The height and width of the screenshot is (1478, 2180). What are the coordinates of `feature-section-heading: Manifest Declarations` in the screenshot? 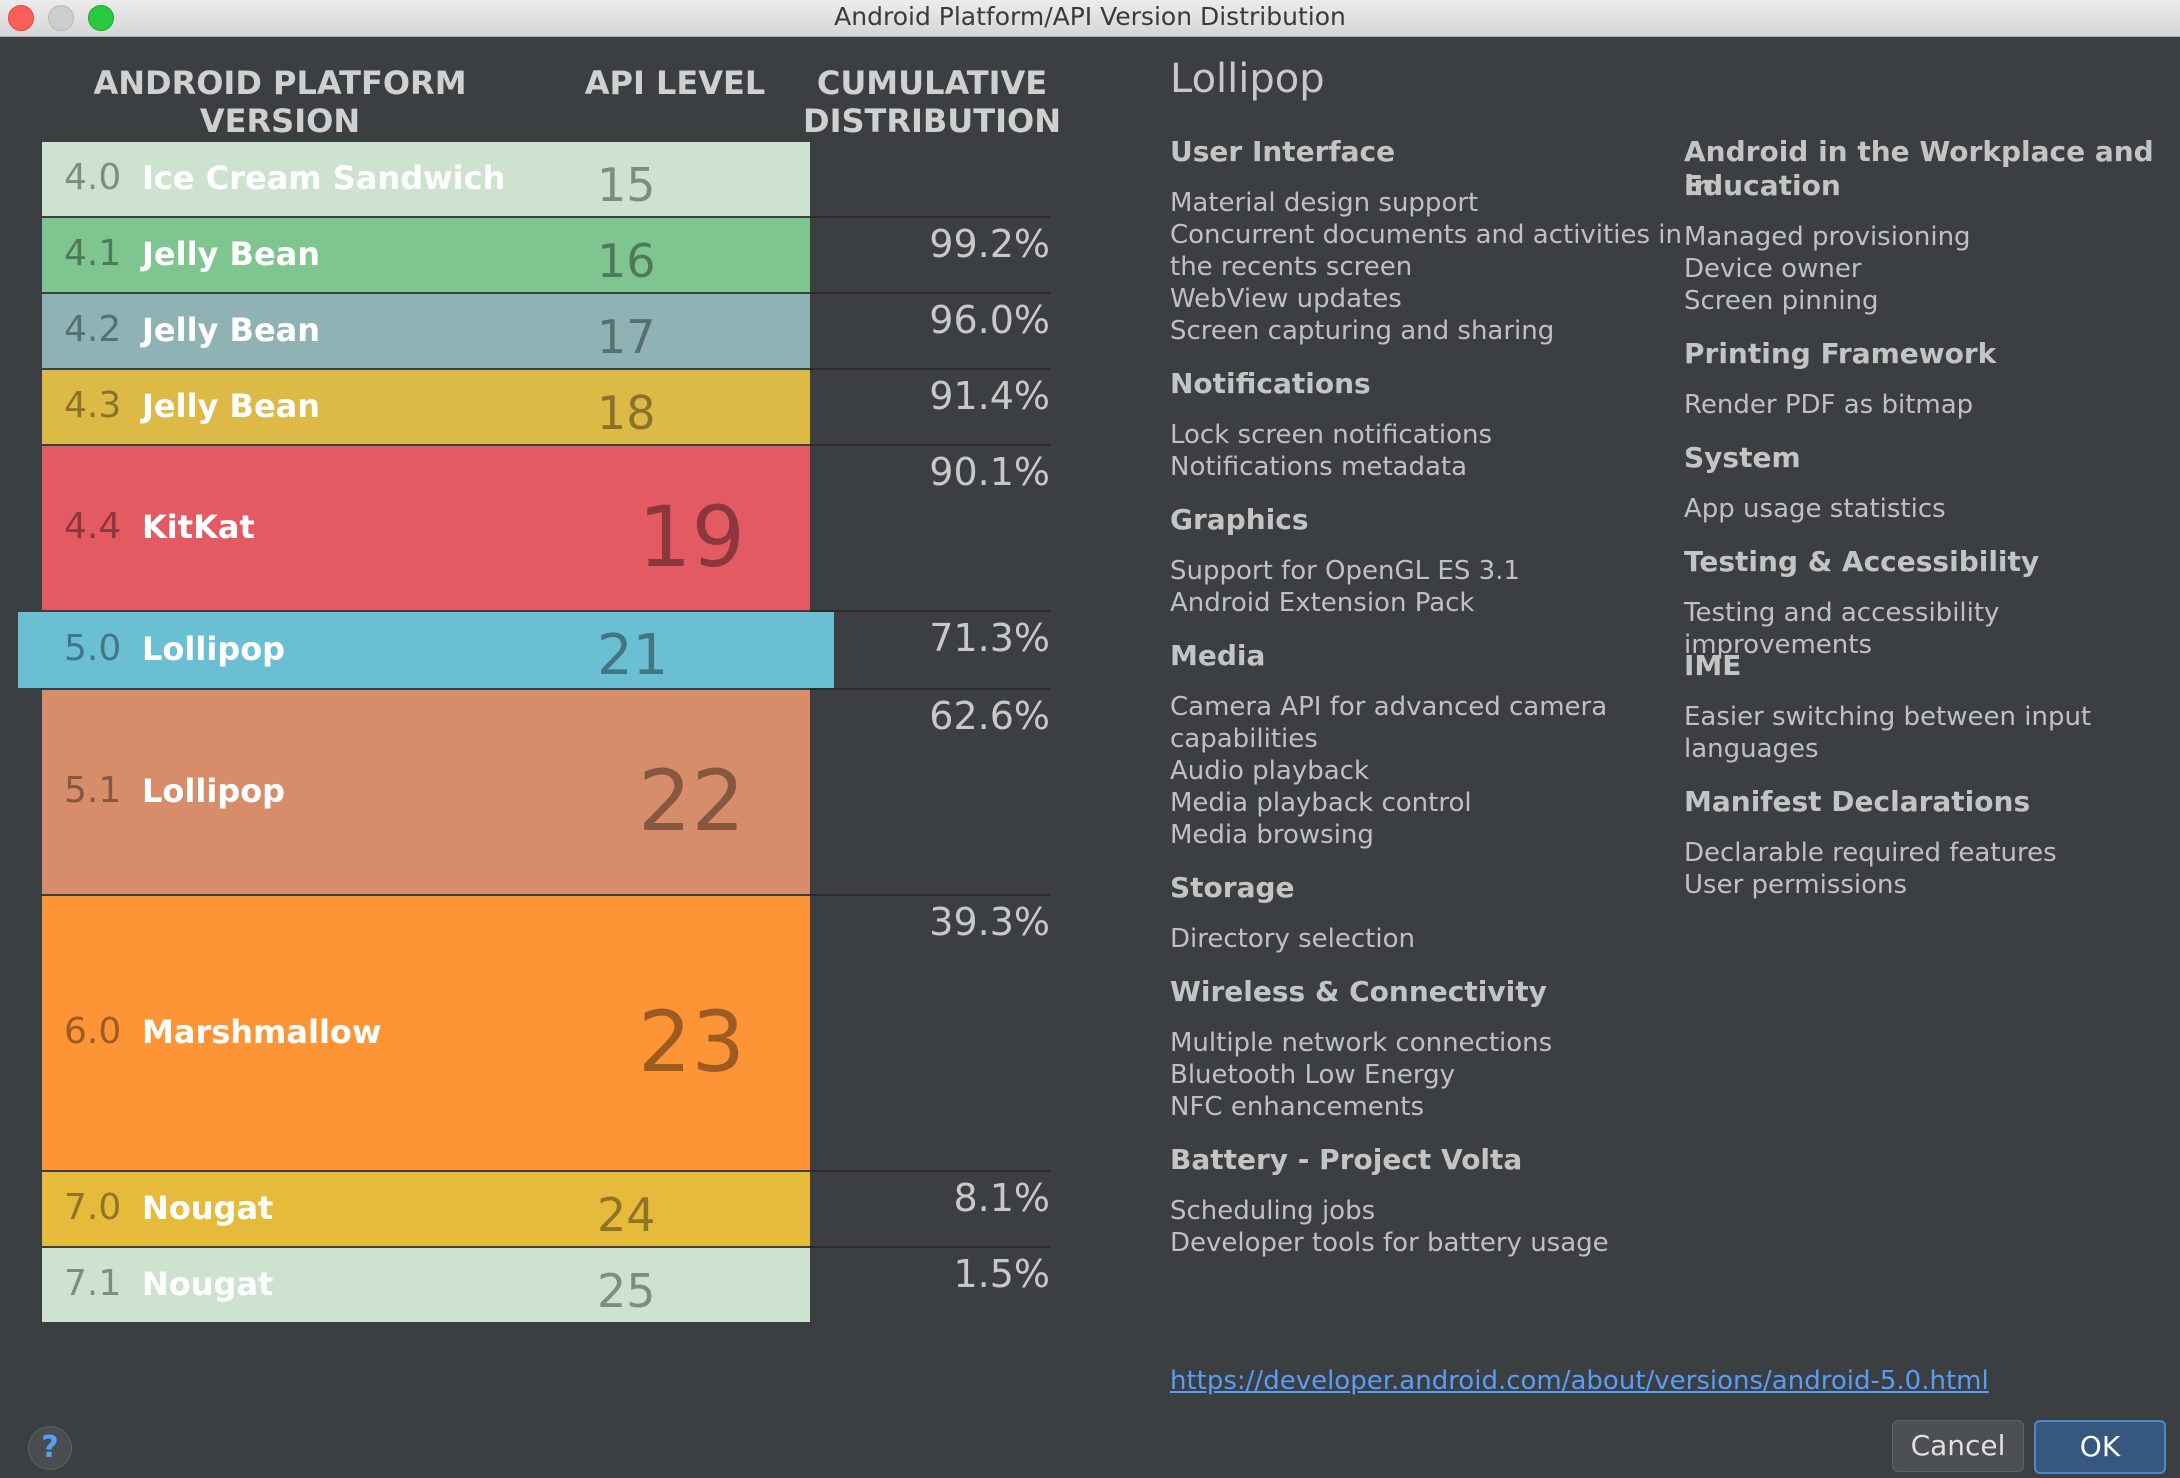 It's located at (1857, 801).